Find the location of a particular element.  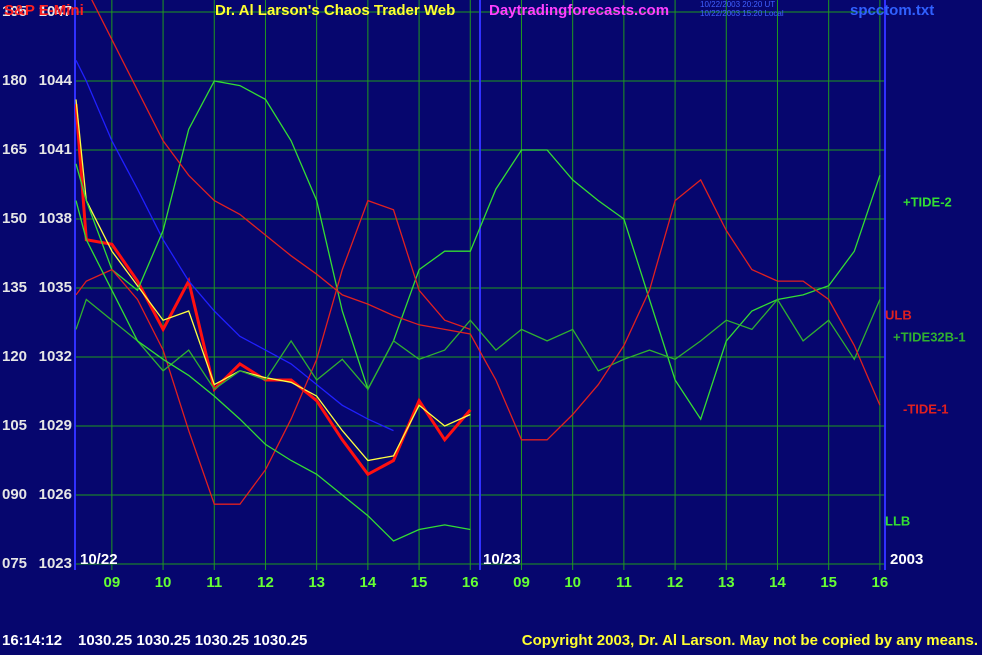

y-tick-label: 1023 is located at coordinates (55, 563).